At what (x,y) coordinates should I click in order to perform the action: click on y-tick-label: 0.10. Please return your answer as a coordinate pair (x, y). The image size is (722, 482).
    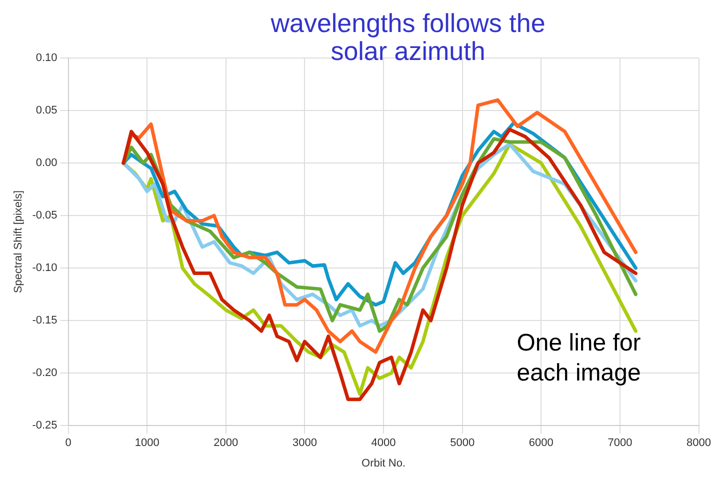
    Looking at the image, I should click on (47, 58).